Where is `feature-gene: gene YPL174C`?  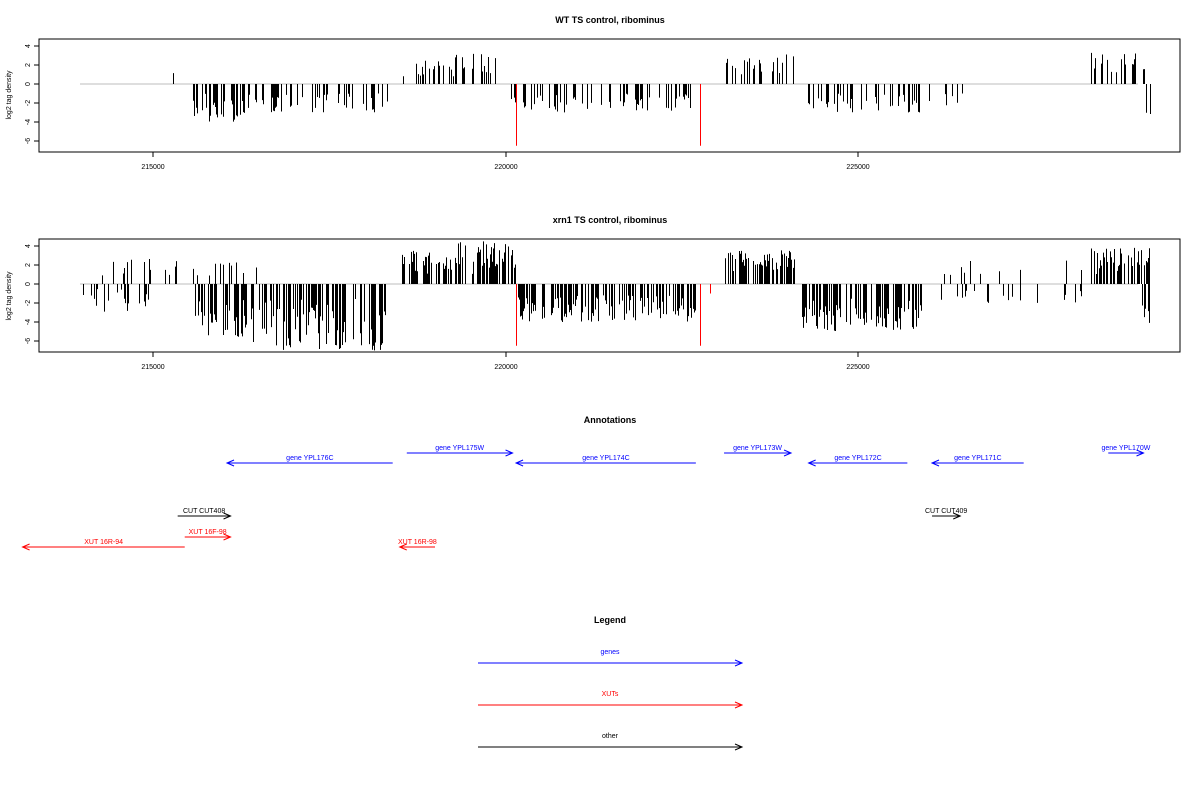 feature-gene: gene YPL174C is located at coordinates (605, 461).